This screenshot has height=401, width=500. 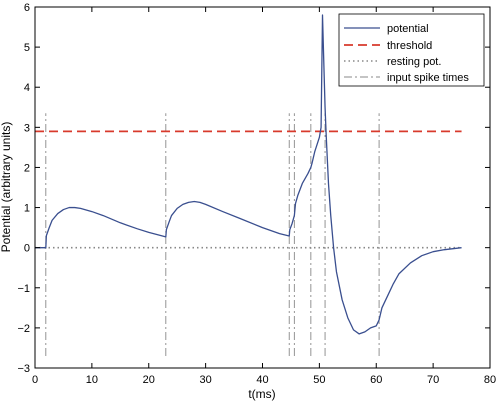 I want to click on x-tick-label: 70, so click(x=433, y=380).